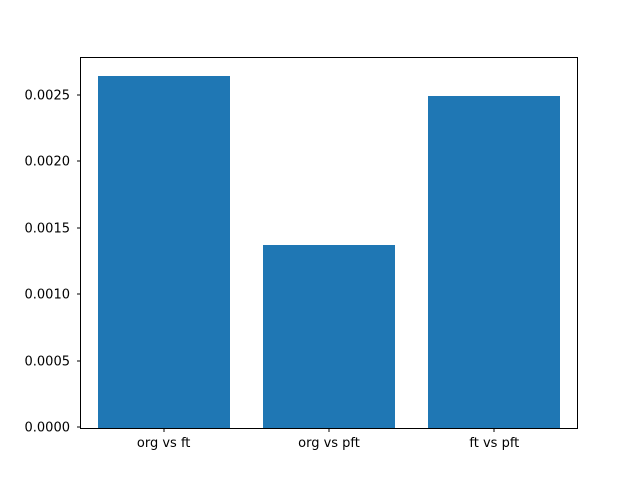 The width and height of the screenshot is (640, 480). What do you see at coordinates (47, 295) in the screenshot?
I see `y-tick-label: 0.0010` at bounding box center [47, 295].